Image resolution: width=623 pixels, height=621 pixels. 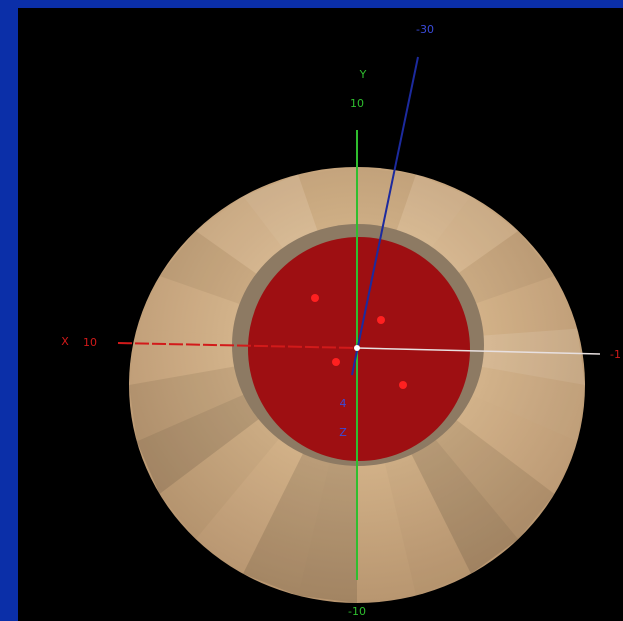 I want to click on z-axis-name: Z, so click(x=343, y=432).